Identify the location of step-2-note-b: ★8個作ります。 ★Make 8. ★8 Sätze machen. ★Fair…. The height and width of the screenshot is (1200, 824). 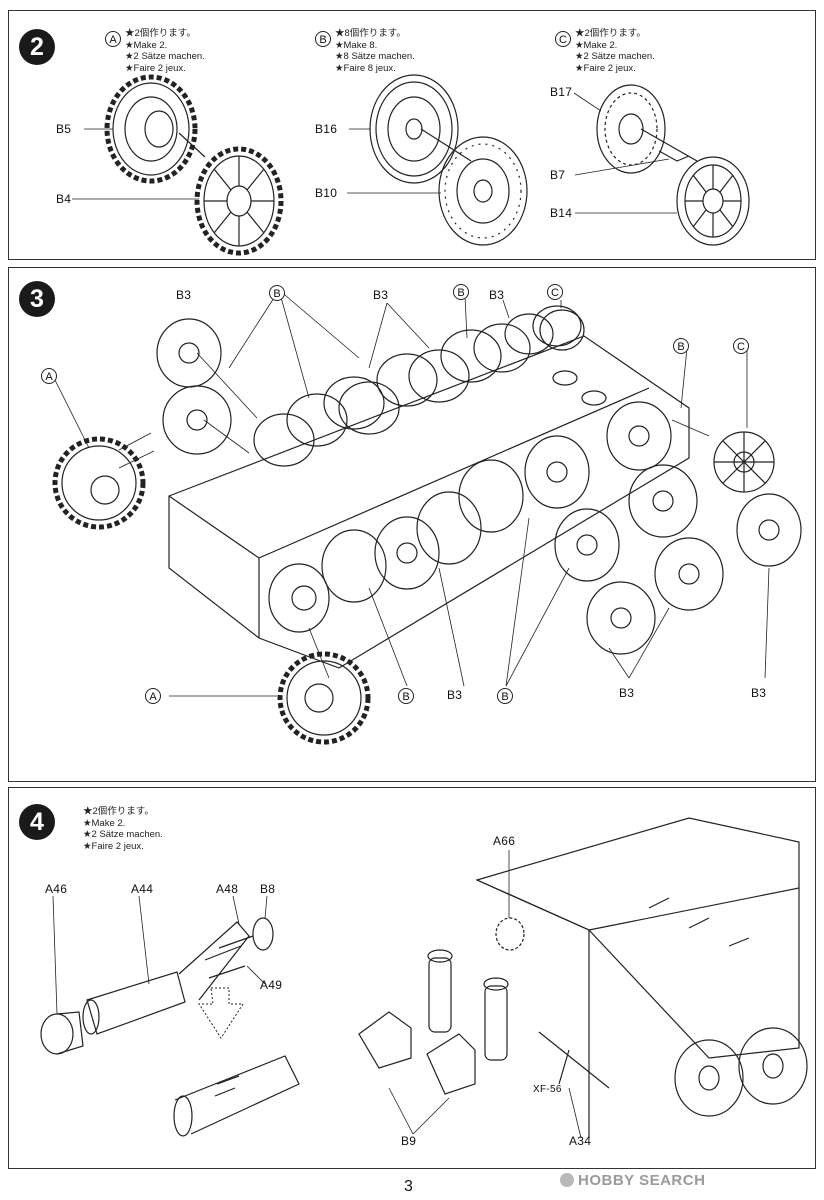
(375, 51).